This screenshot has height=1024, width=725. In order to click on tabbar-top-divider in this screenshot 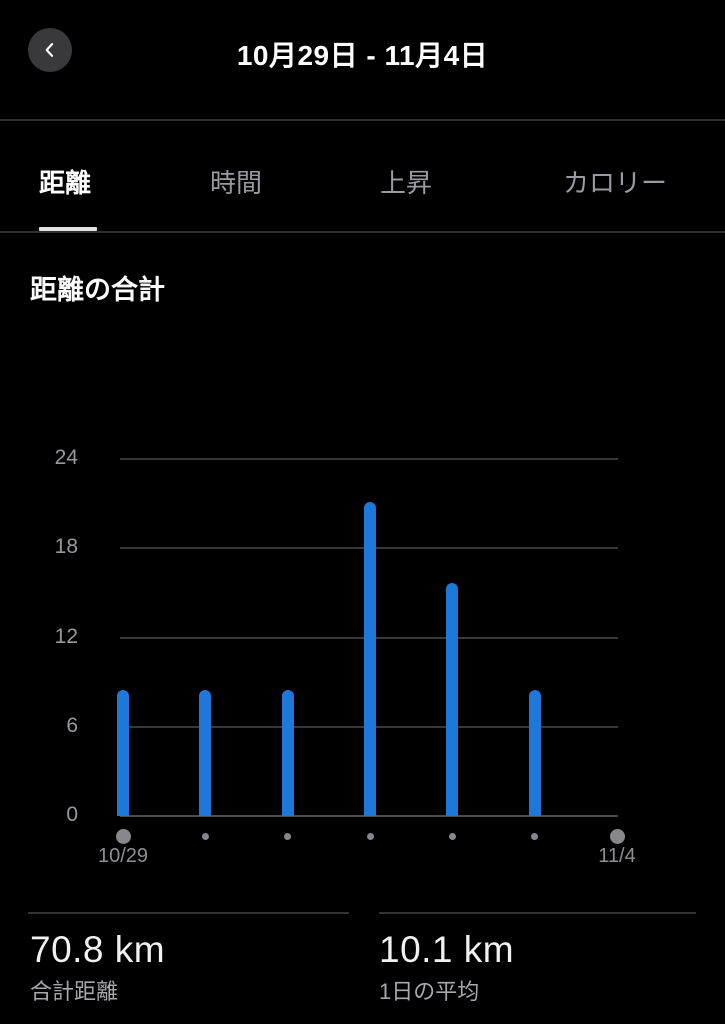, I will do `click(362, 120)`.